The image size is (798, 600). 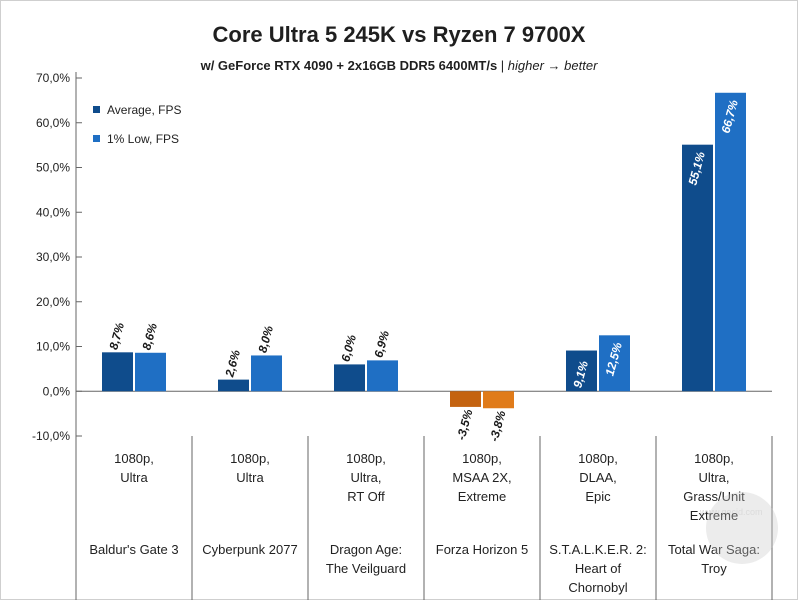 What do you see at coordinates (580, 374) in the screenshot?
I see `data-label: 9,1%` at bounding box center [580, 374].